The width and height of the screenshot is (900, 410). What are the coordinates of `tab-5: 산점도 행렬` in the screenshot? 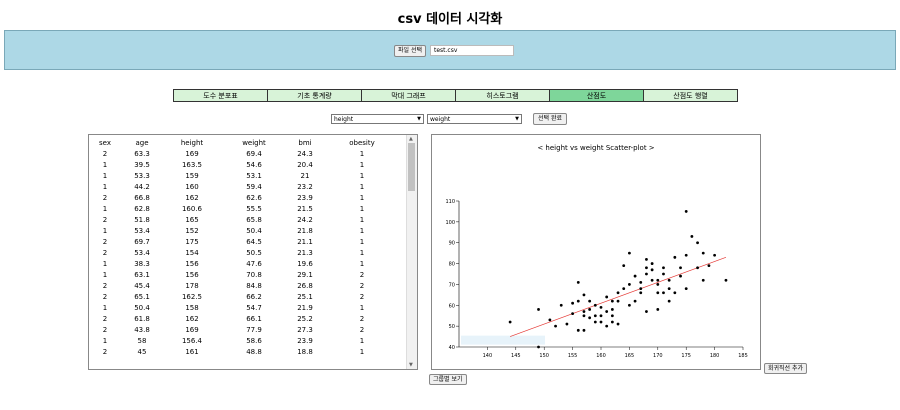 It's located at (690, 95).